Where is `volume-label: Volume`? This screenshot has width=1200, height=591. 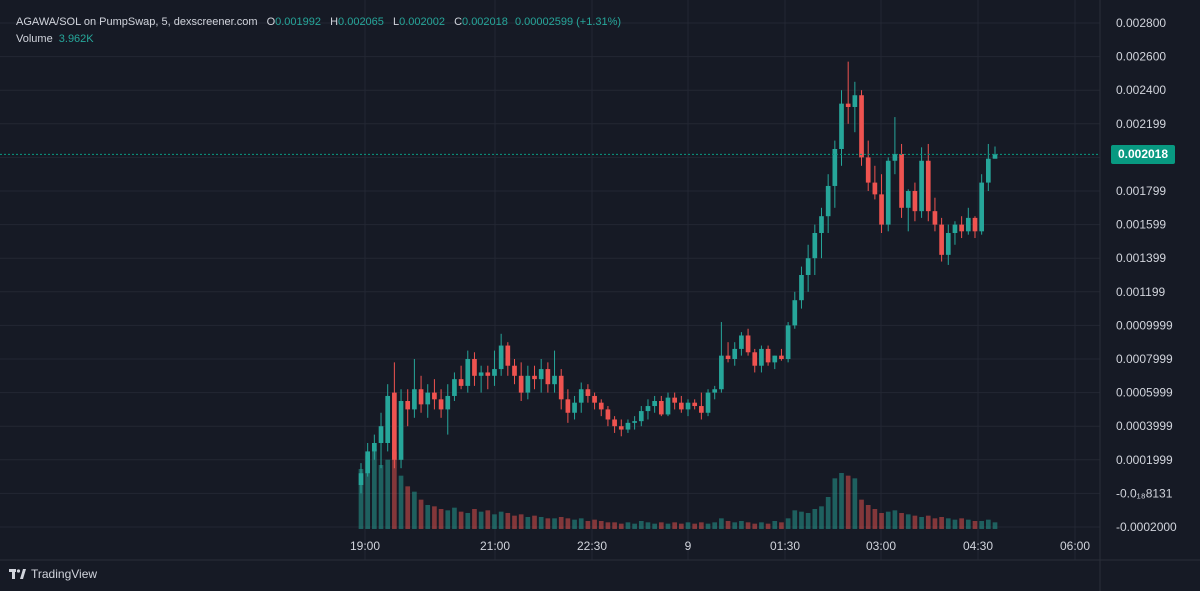
volume-label: Volume is located at coordinates (34, 39).